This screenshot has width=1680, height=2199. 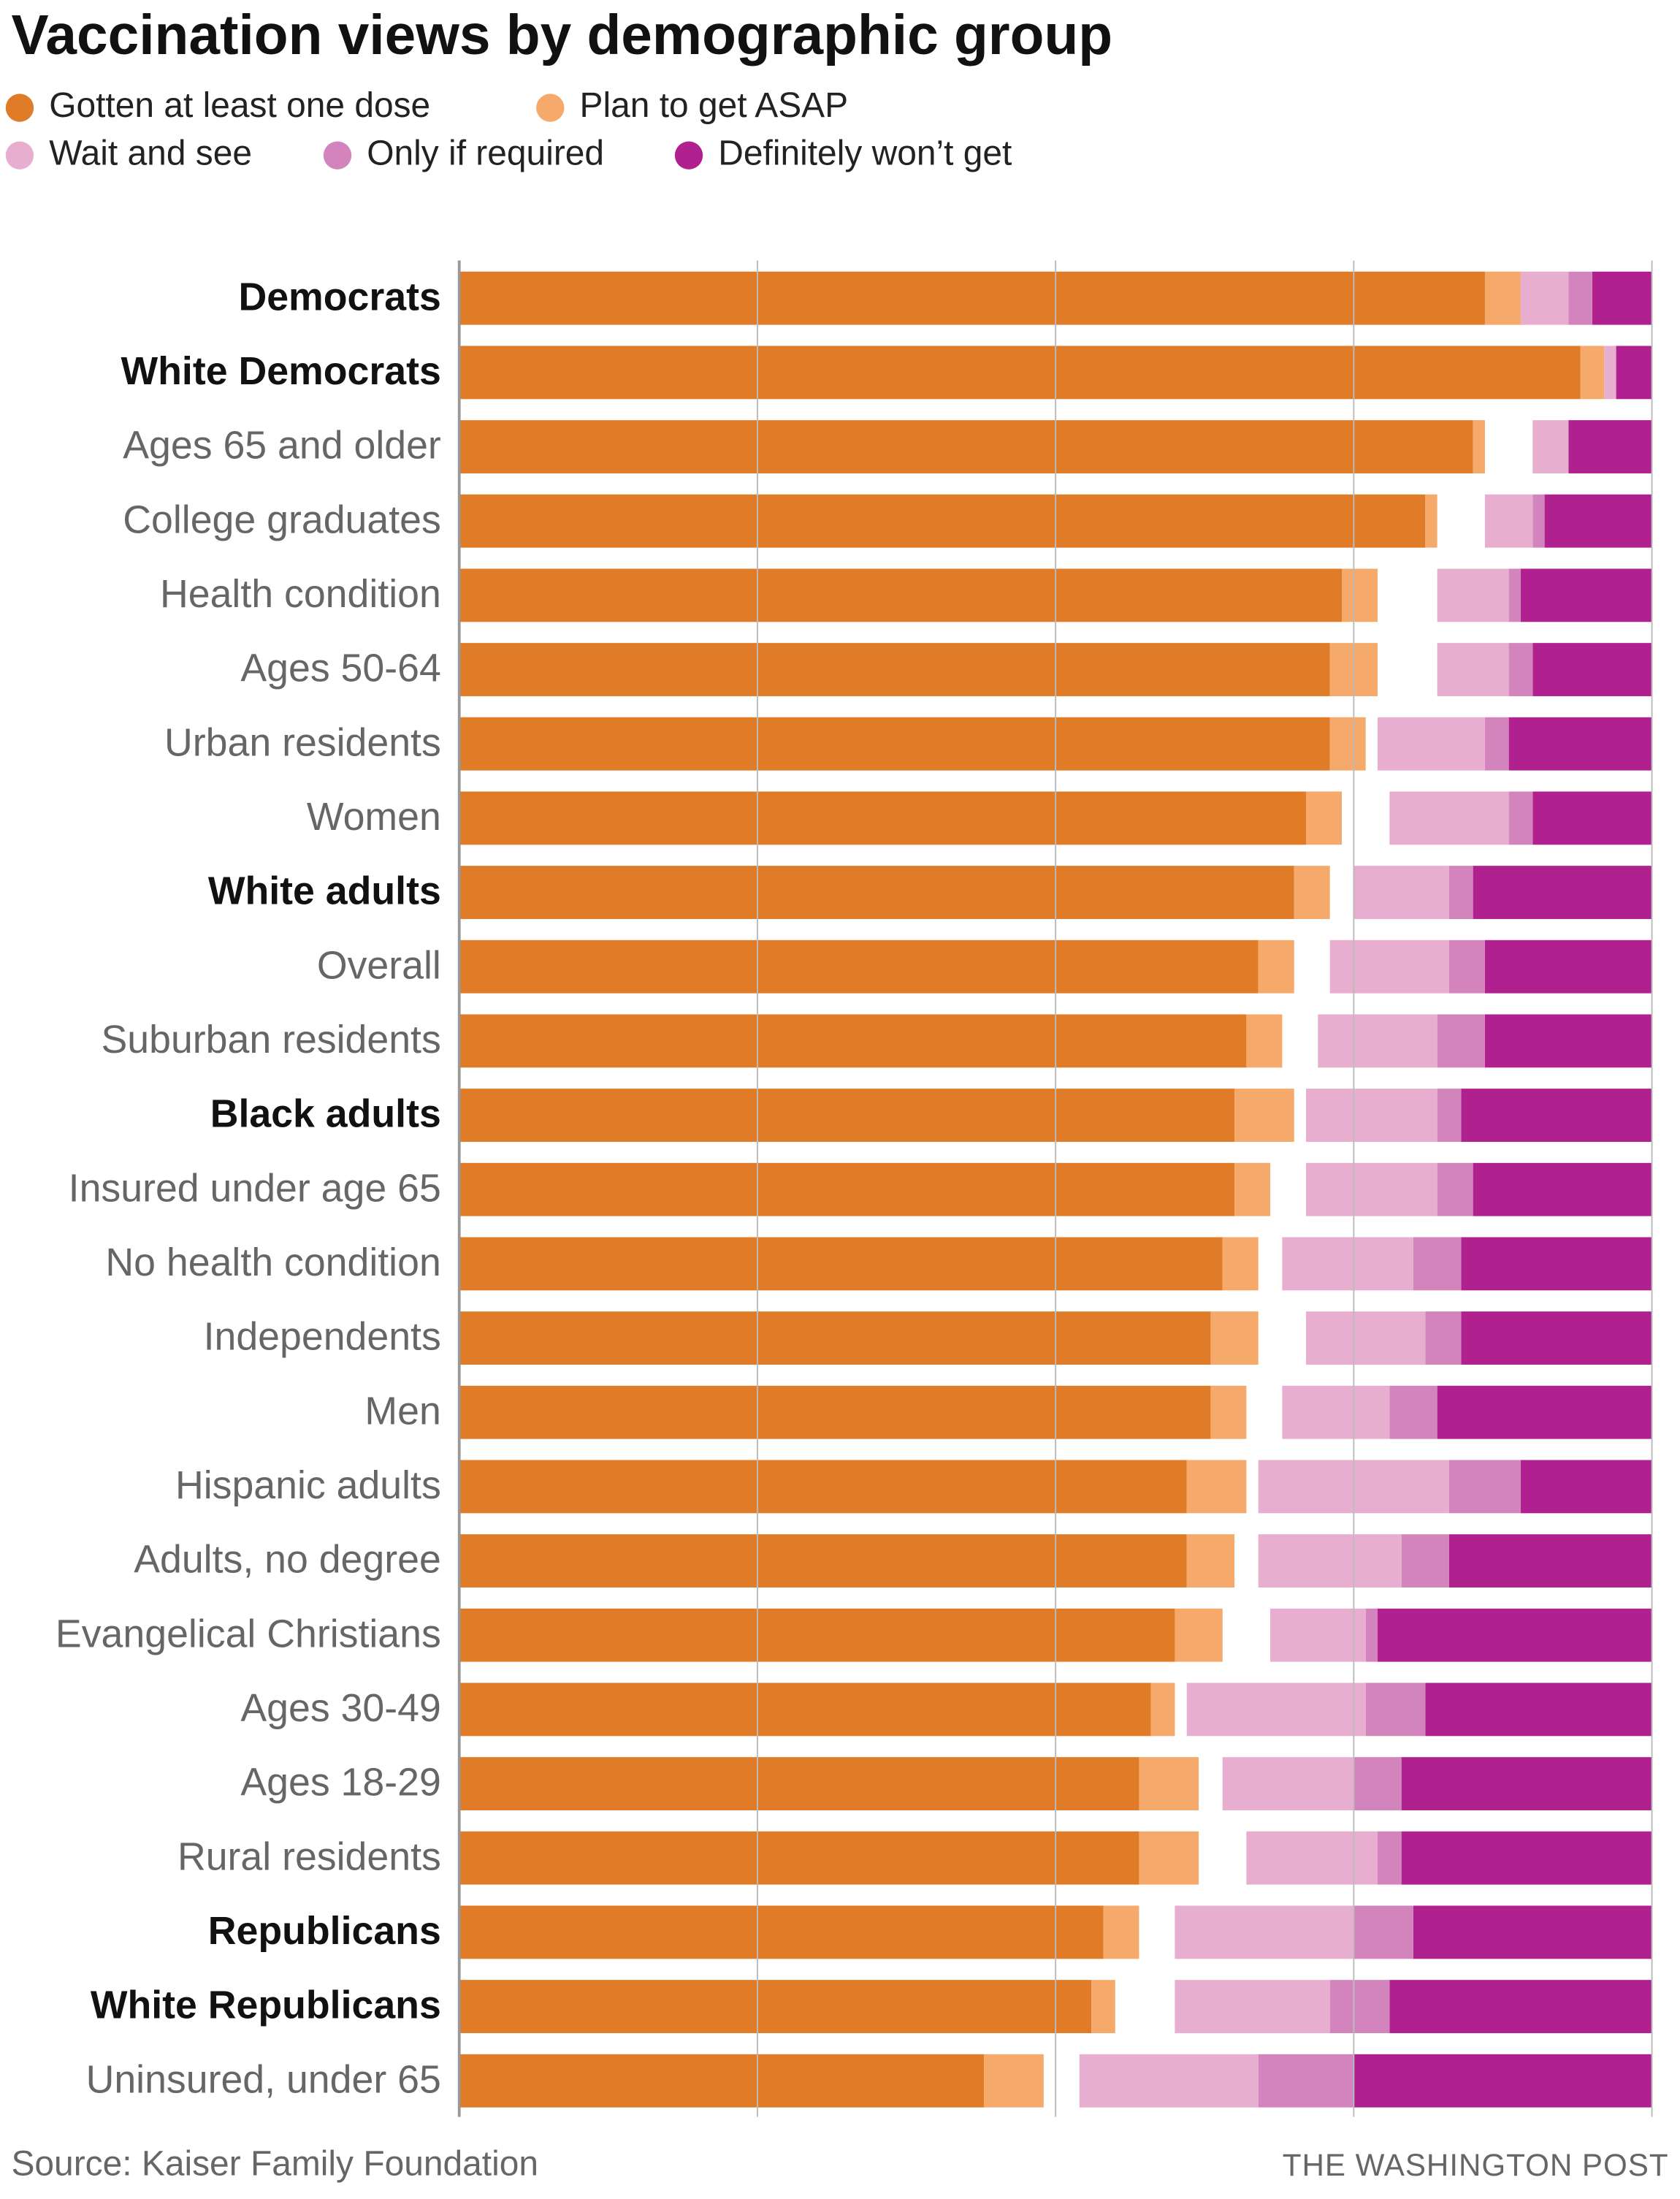 I want to click on category-label: Rural residents, so click(x=309, y=1856).